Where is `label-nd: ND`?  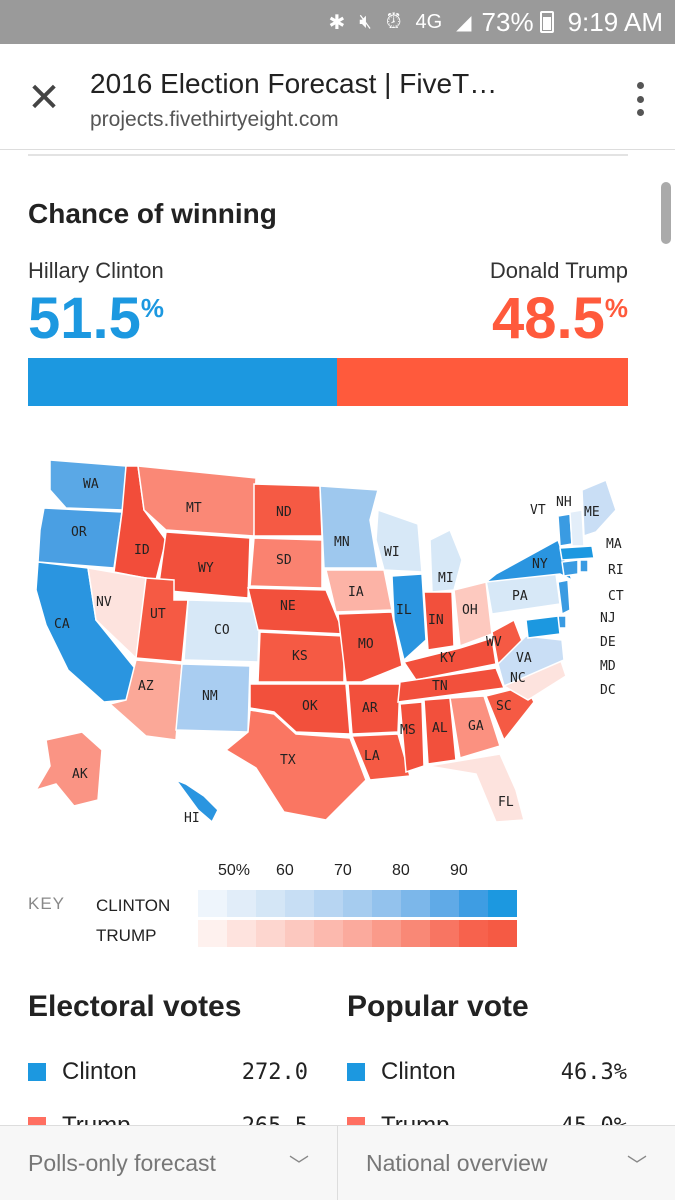
label-nd: ND is located at coordinates (284, 512).